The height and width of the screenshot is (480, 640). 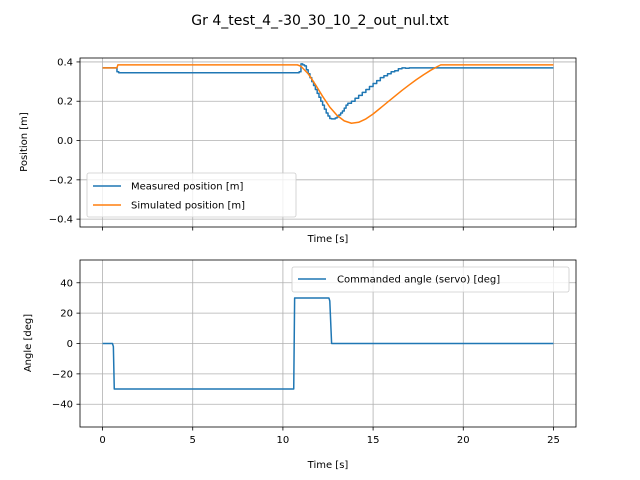 I want to click on angle-ytick-label: 20, so click(x=66, y=314).